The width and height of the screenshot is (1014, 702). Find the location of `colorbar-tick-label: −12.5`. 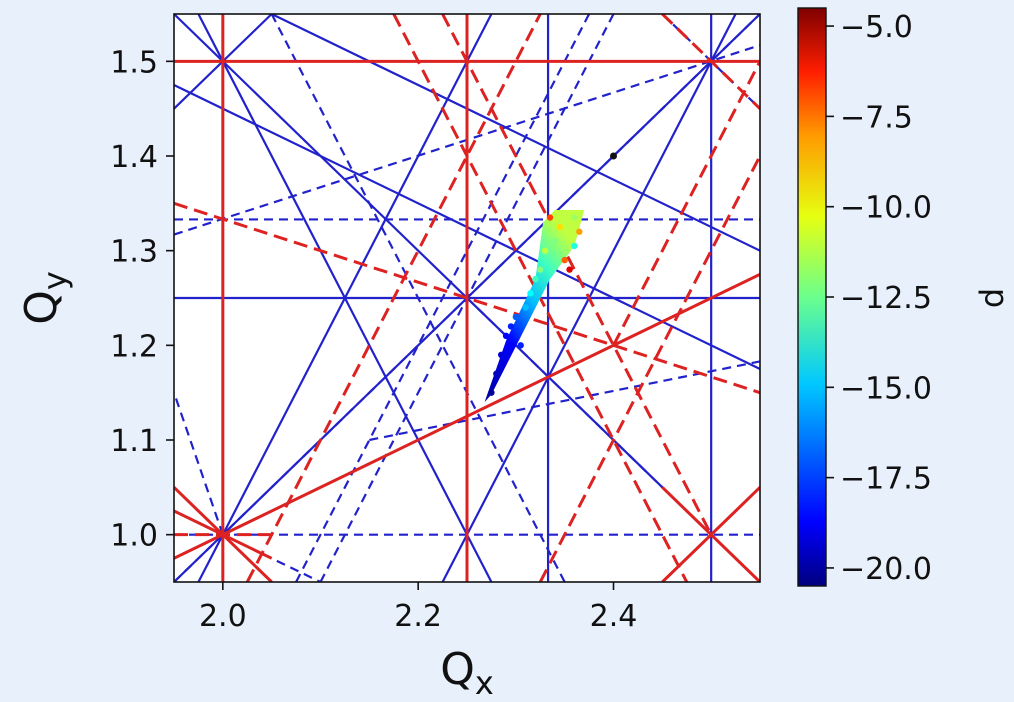

colorbar-tick-label: −12.5 is located at coordinates (886, 298).